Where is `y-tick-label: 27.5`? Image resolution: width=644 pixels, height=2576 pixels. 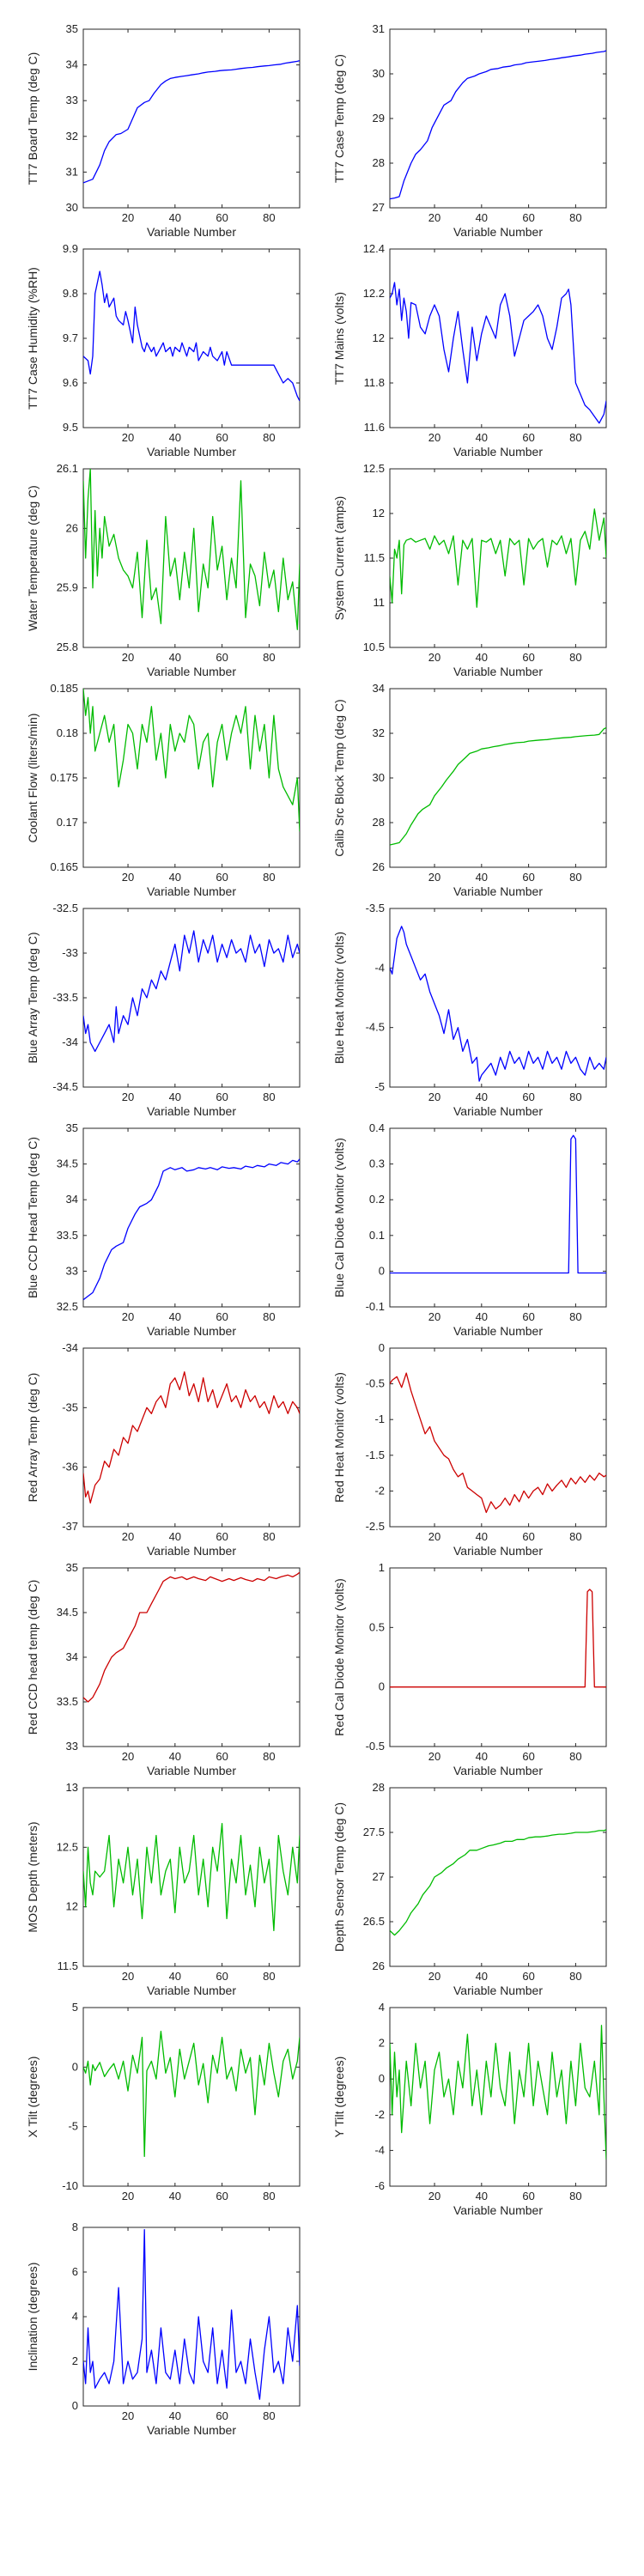 y-tick-label: 27.5 is located at coordinates (374, 1832).